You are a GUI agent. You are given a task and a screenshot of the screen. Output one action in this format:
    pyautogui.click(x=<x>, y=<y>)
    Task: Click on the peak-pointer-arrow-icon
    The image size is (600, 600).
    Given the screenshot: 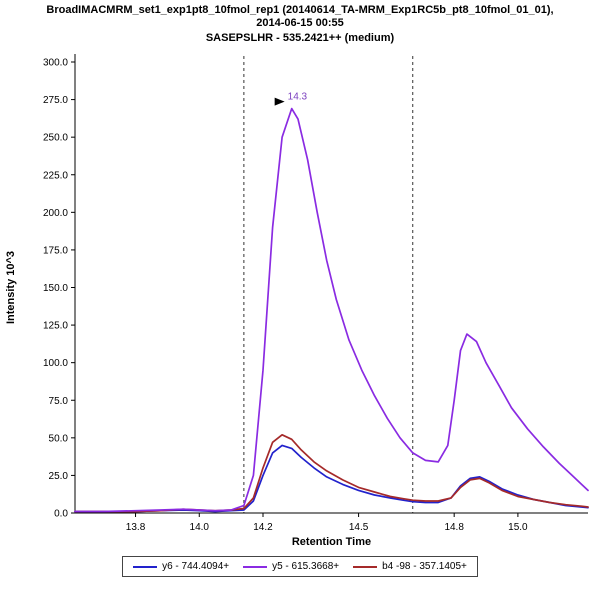 What is the action you would take?
    pyautogui.click(x=279, y=101)
    